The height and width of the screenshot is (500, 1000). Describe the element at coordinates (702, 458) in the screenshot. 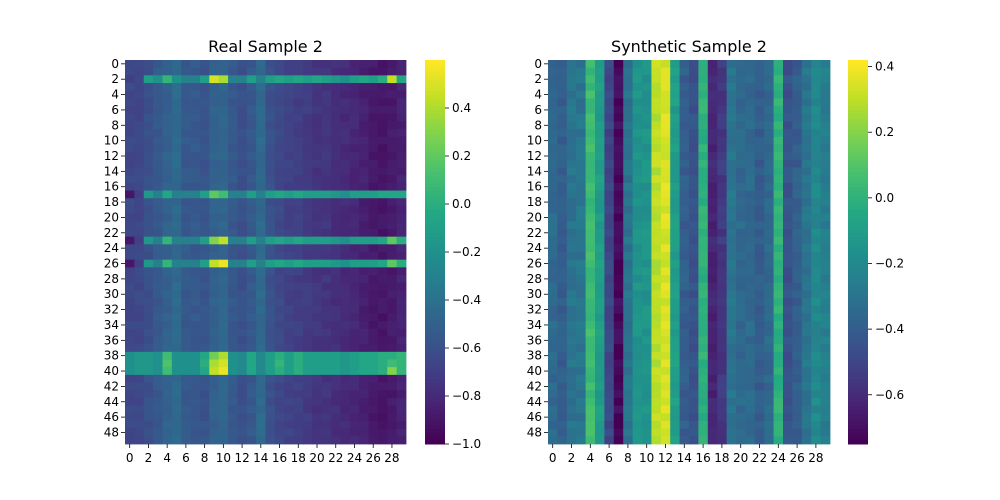

I see `x-tick-label: 16` at that location.